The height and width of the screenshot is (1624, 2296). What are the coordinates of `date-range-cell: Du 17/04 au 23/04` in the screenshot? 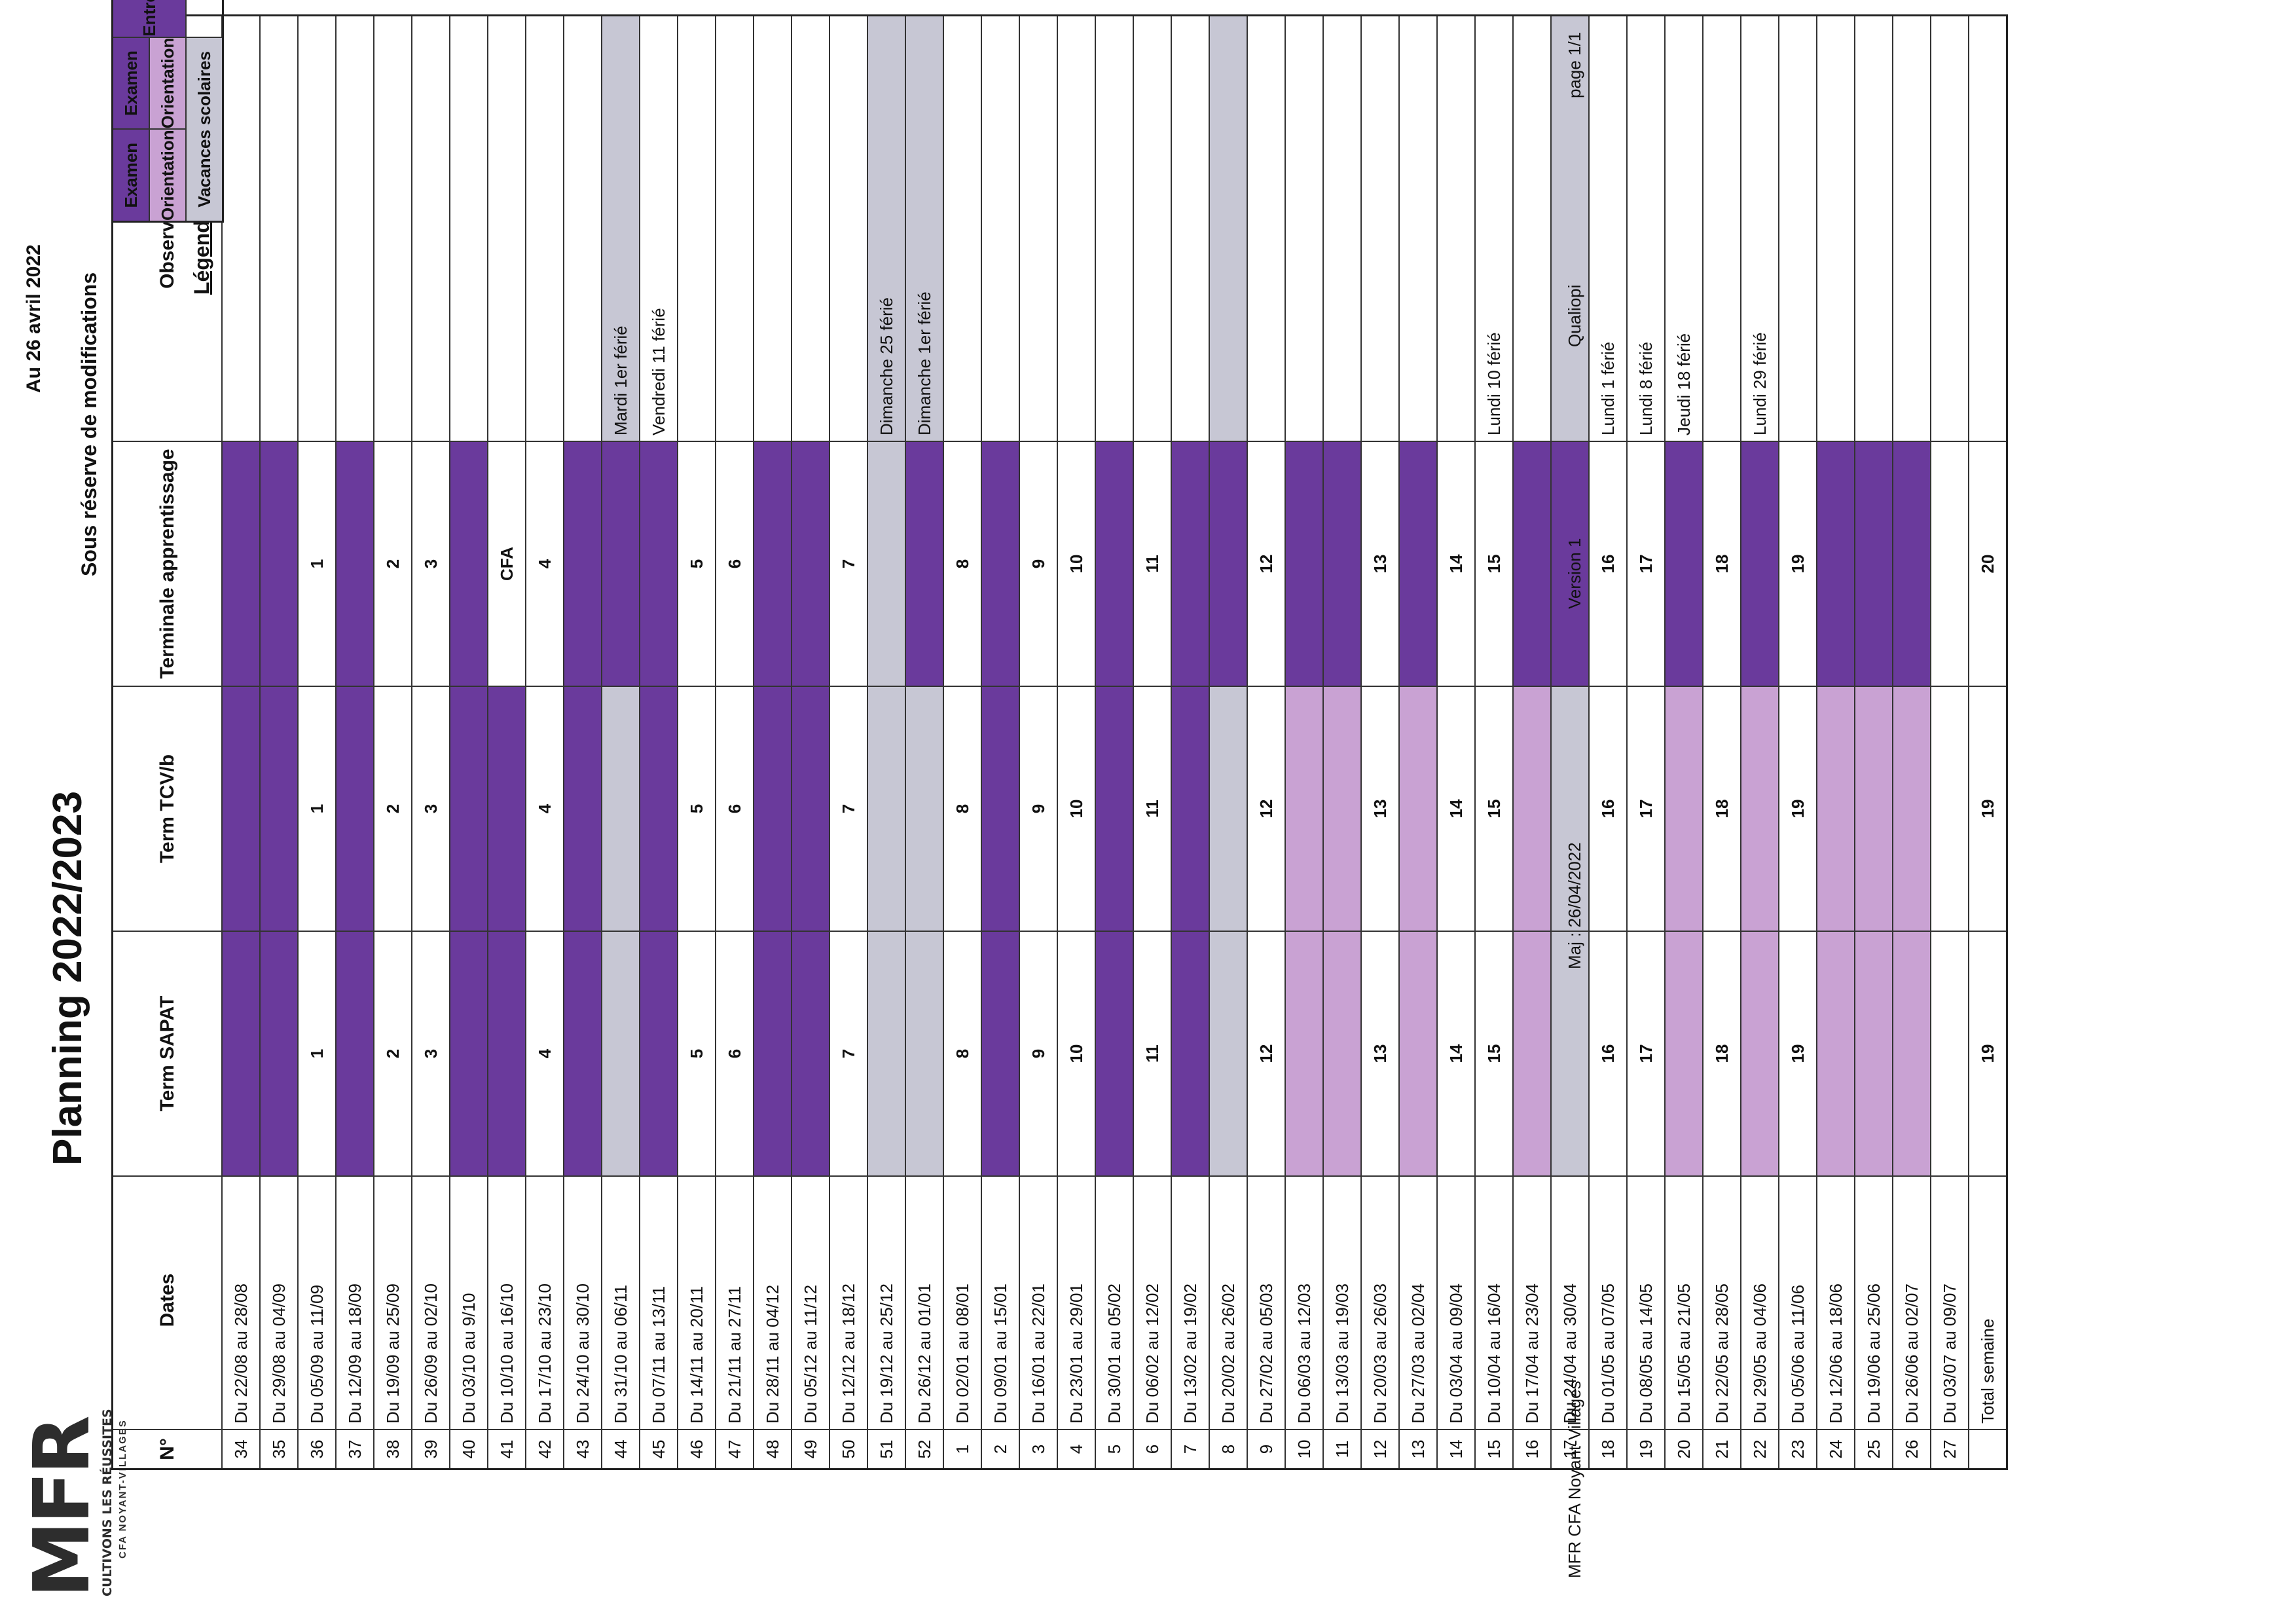 It's located at (1532, 1303).